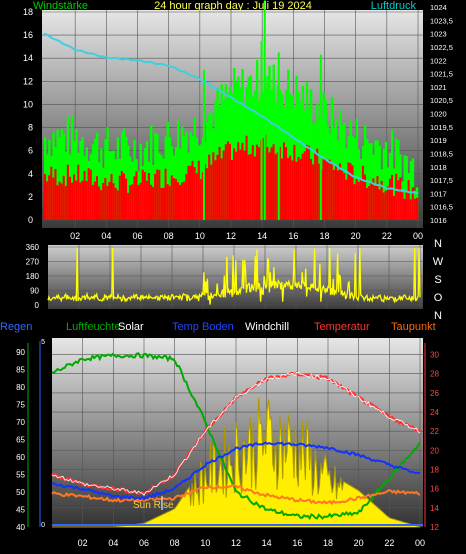  Describe the element at coordinates (43, 434) in the screenshot. I see `rain-y-ticks: 05` at that location.